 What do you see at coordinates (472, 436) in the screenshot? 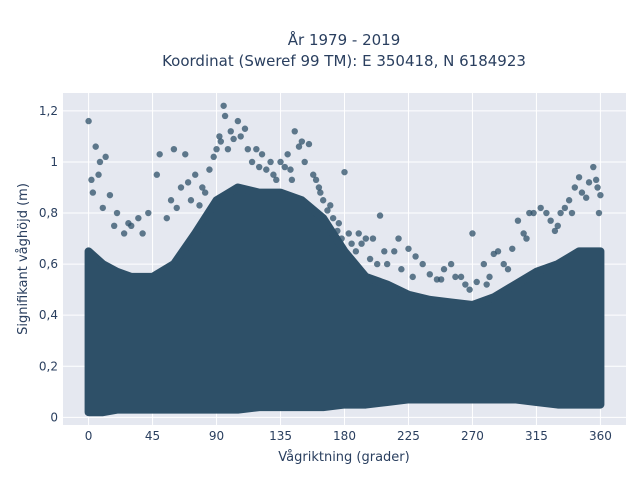
I see `x-tick-label: 270` at bounding box center [472, 436].